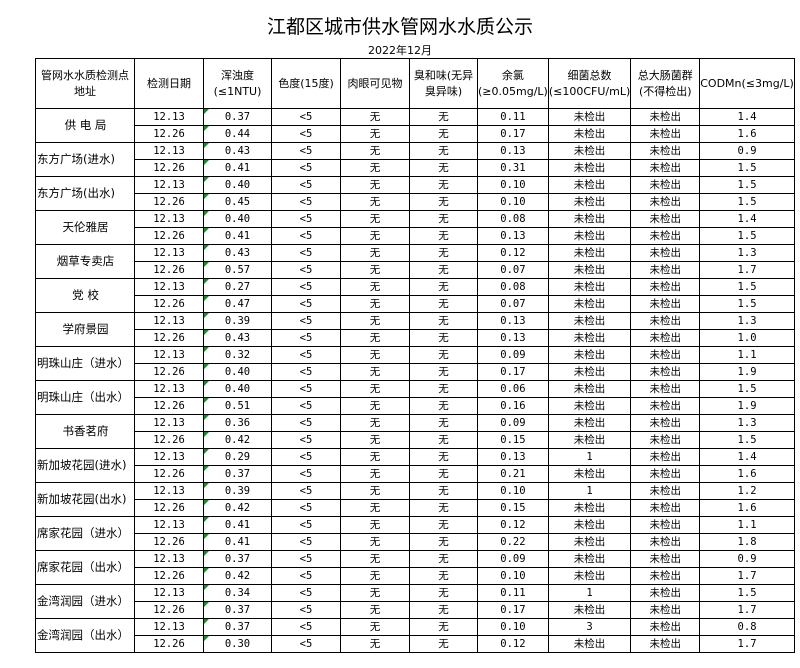 Image resolution: width=800 pixels, height=668 pixels. I want to click on table-row: 12.26 0.41 <5 无无 0.22 未检出 未检出 1.8, so click(415, 542).